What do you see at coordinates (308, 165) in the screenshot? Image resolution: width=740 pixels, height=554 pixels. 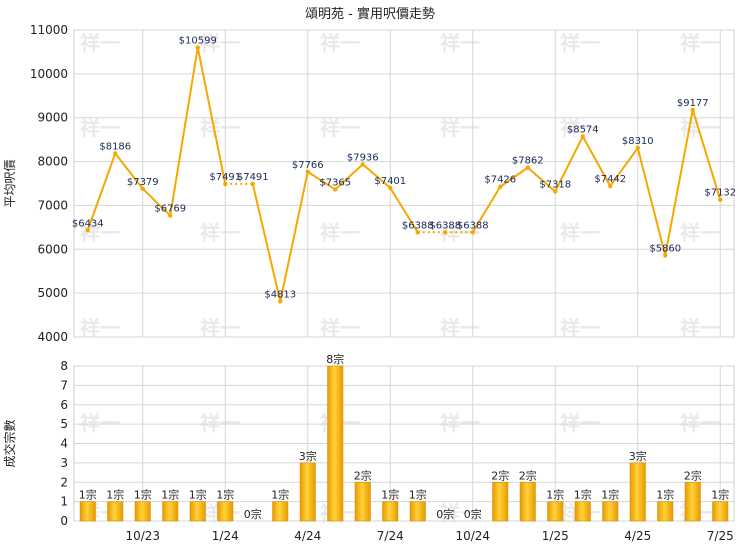 I see `price-data-label: $7766` at bounding box center [308, 165].